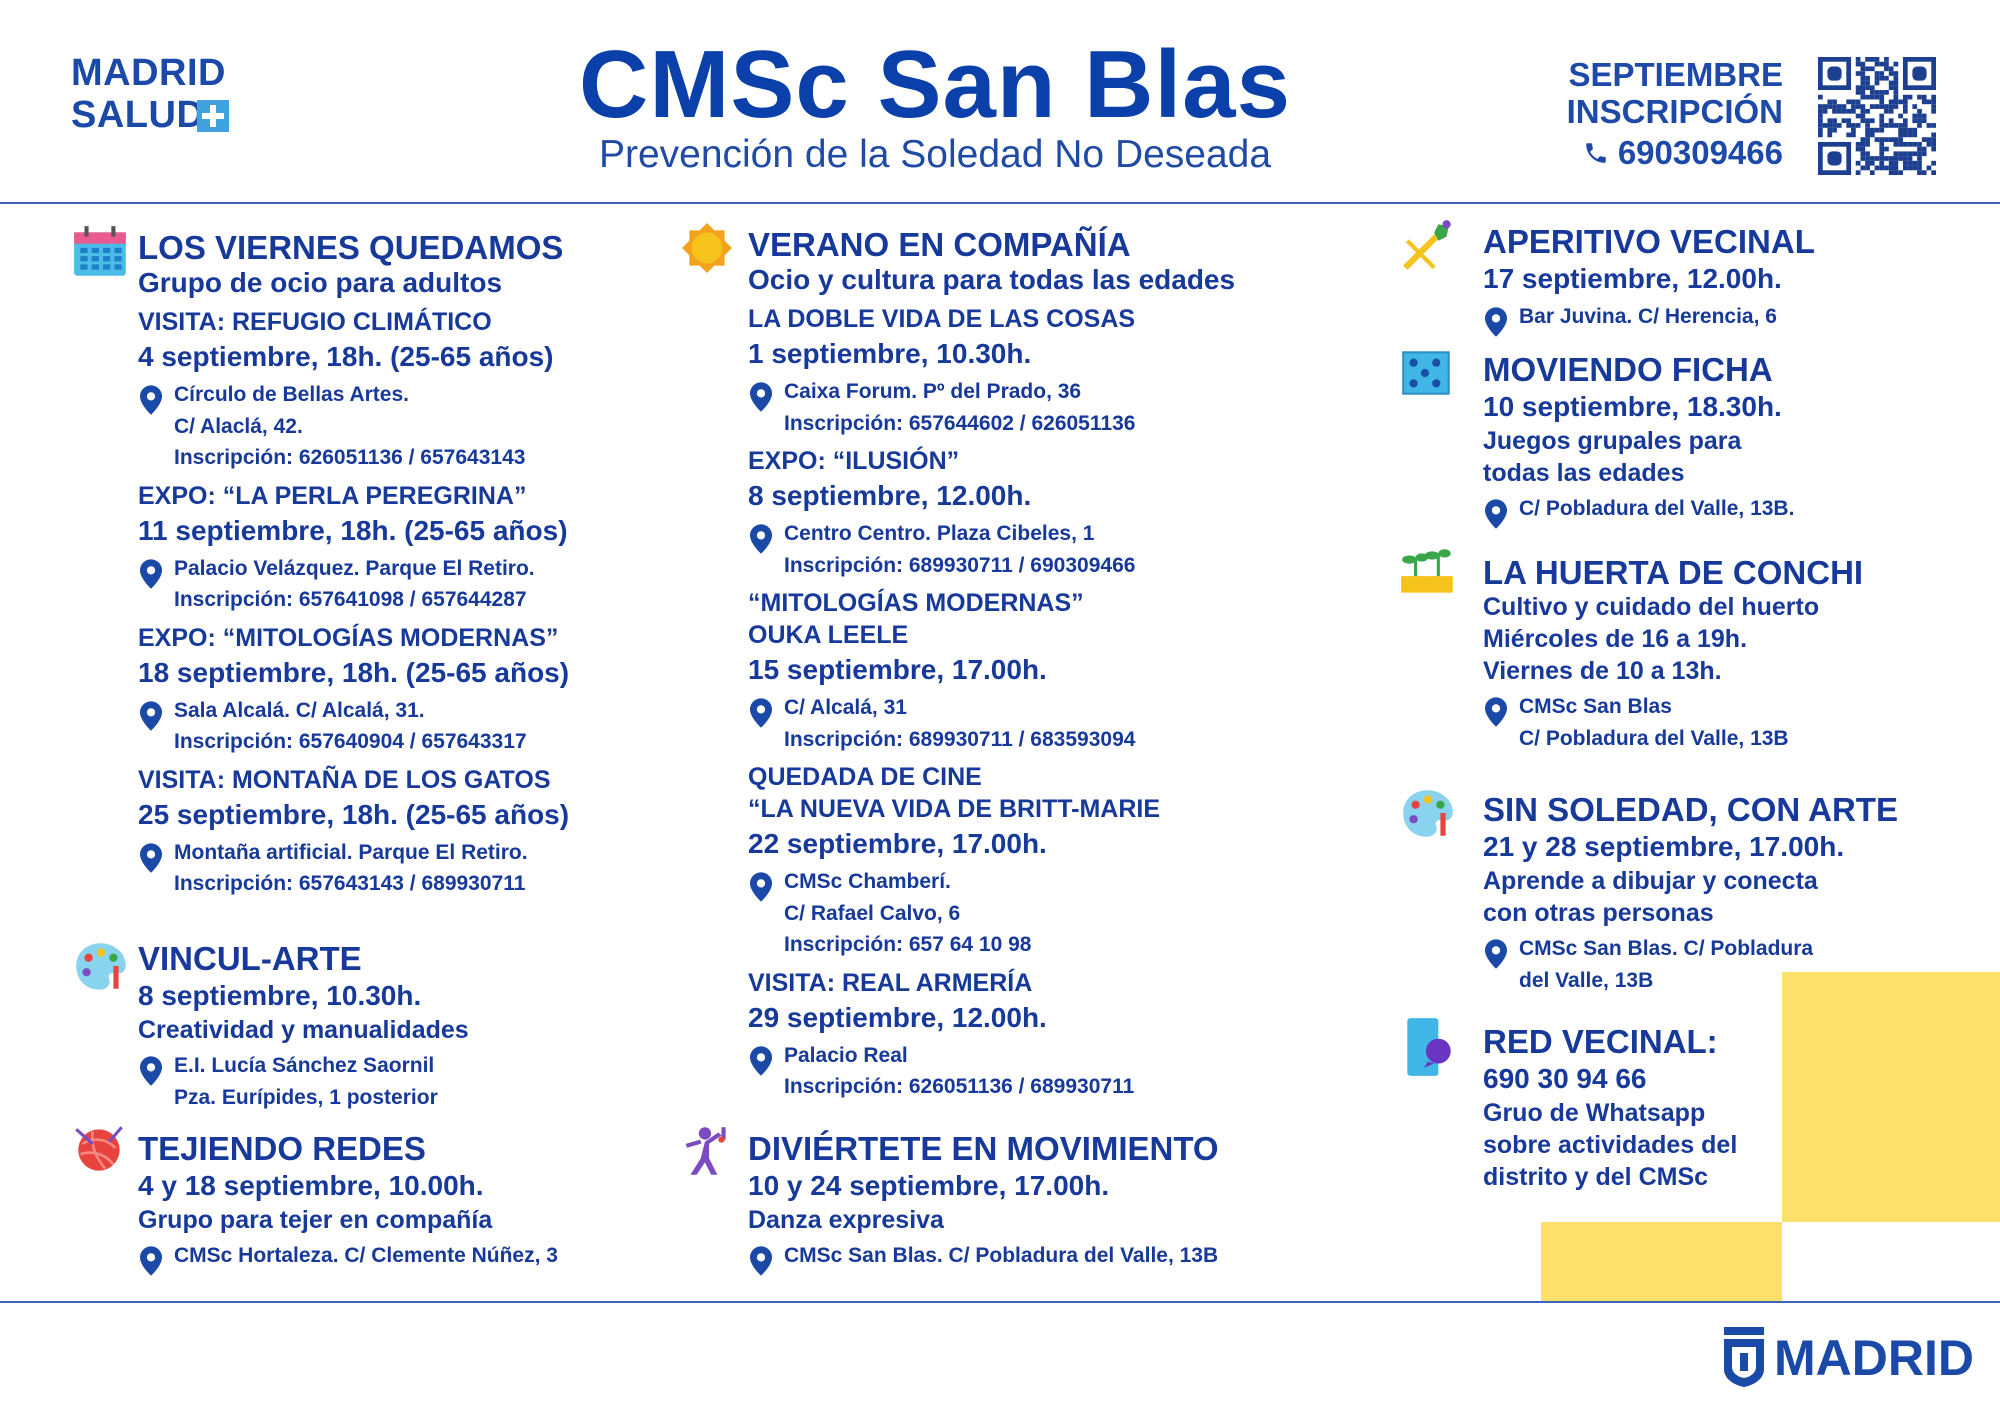 This screenshot has width=2000, height=1414. What do you see at coordinates (1657, 508) in the screenshot?
I see `place-line: C/ Pobladura del Valle, 13B.` at bounding box center [1657, 508].